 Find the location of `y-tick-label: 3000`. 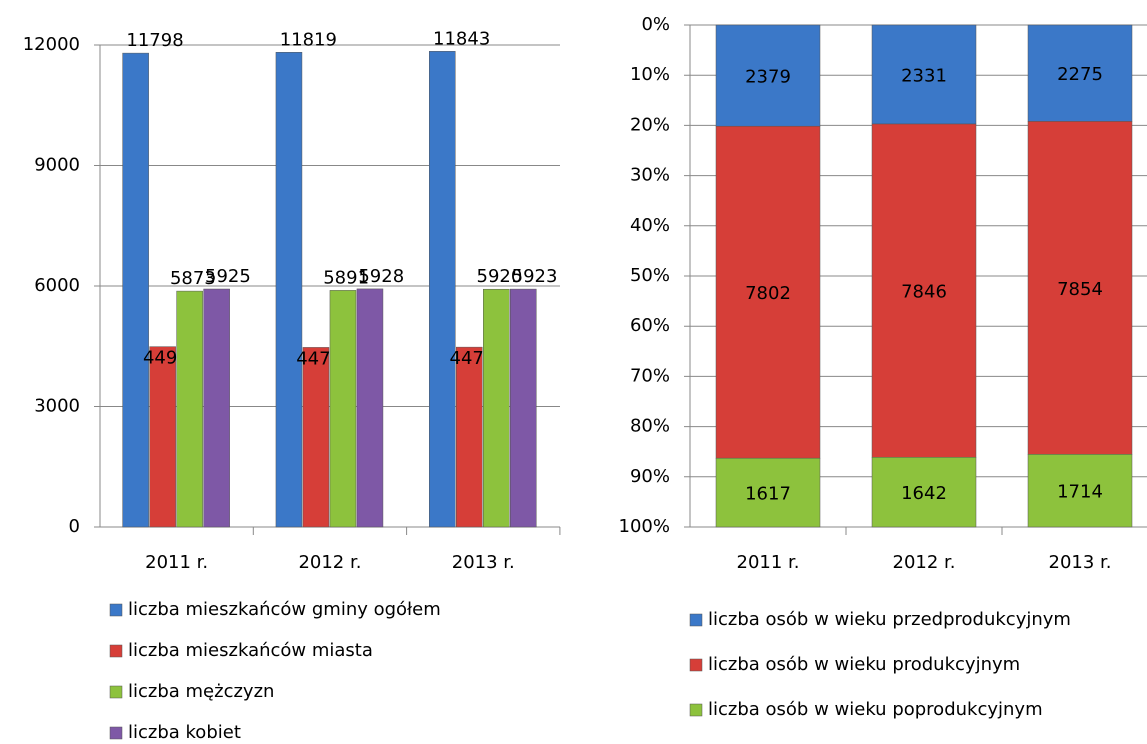

y-tick-label: 3000 is located at coordinates (57, 406).